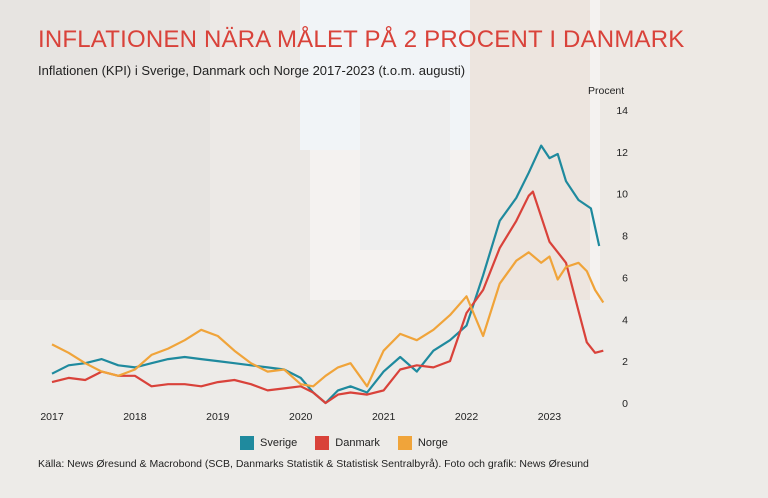 The width and height of the screenshot is (768, 498). I want to click on legend-label-norge: Norge, so click(432, 443).